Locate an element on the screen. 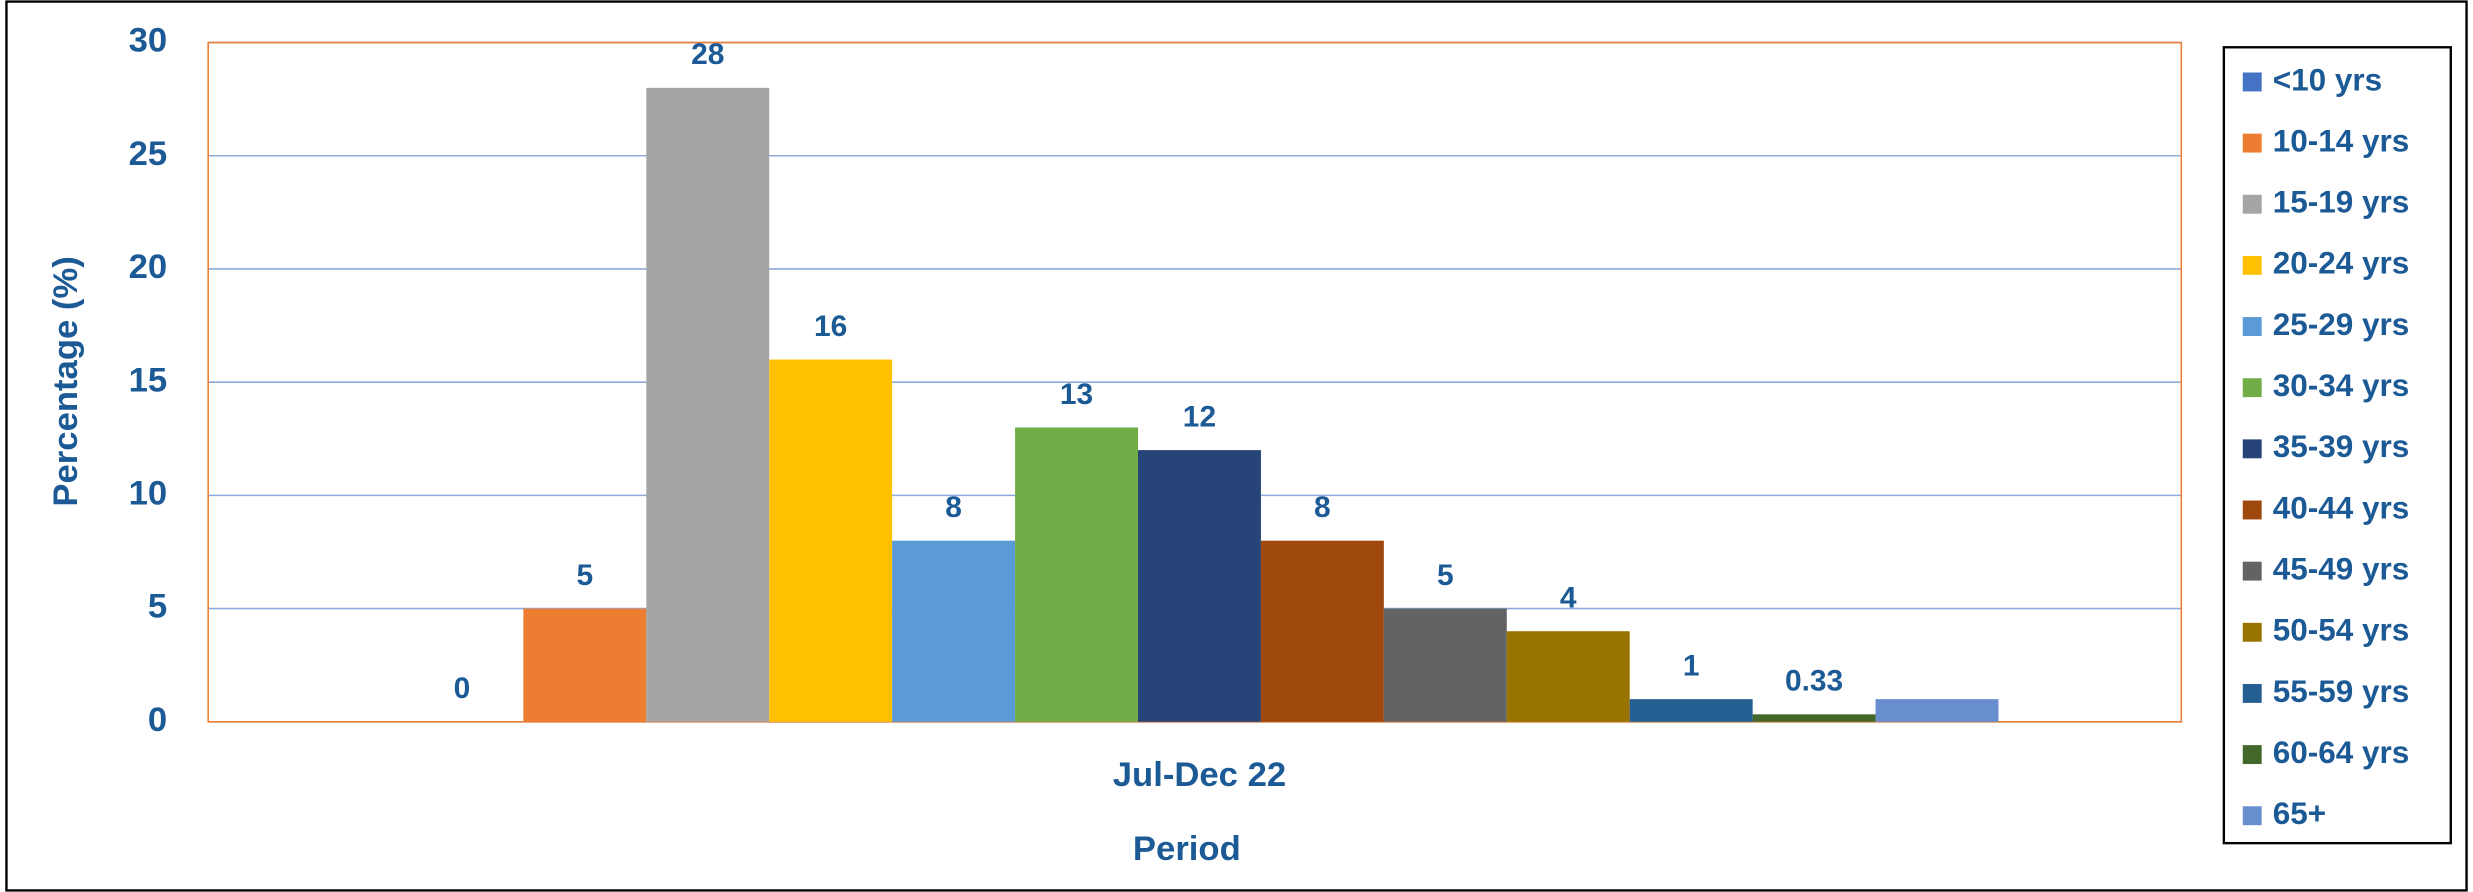 This screenshot has width=2473, height=892. y-tick-label: 5 is located at coordinates (157, 607).